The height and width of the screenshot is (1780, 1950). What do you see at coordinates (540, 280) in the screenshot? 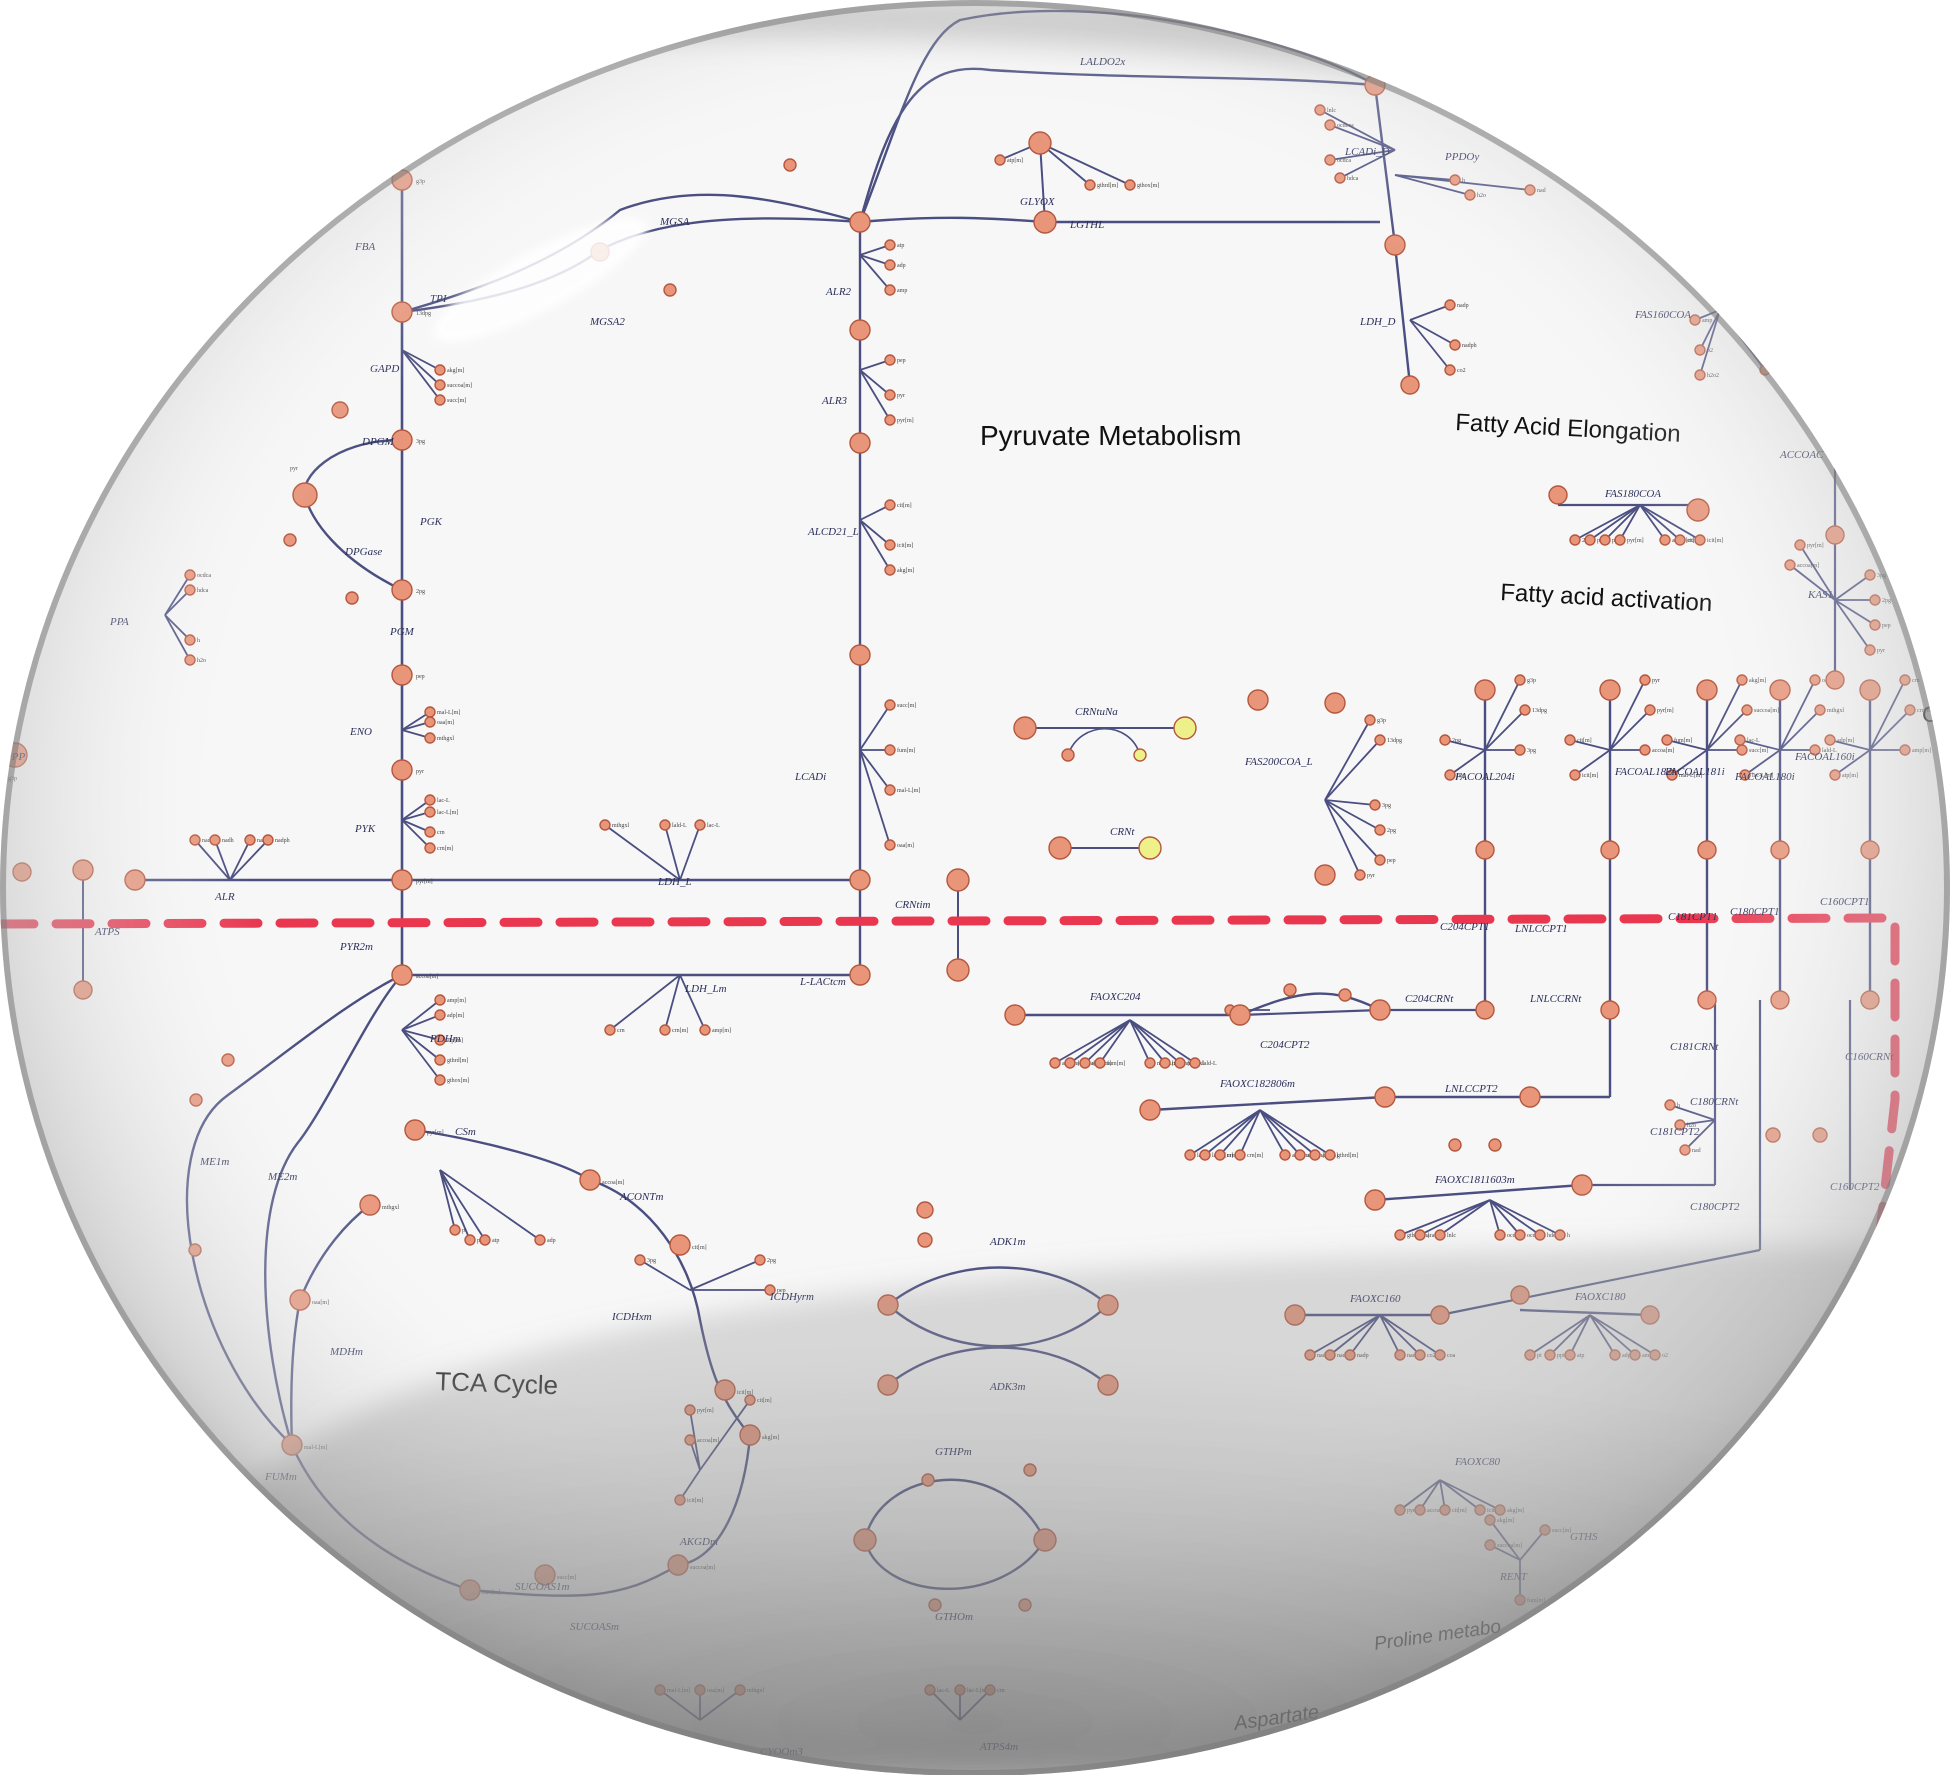
I see `lens-highlight` at bounding box center [540, 280].